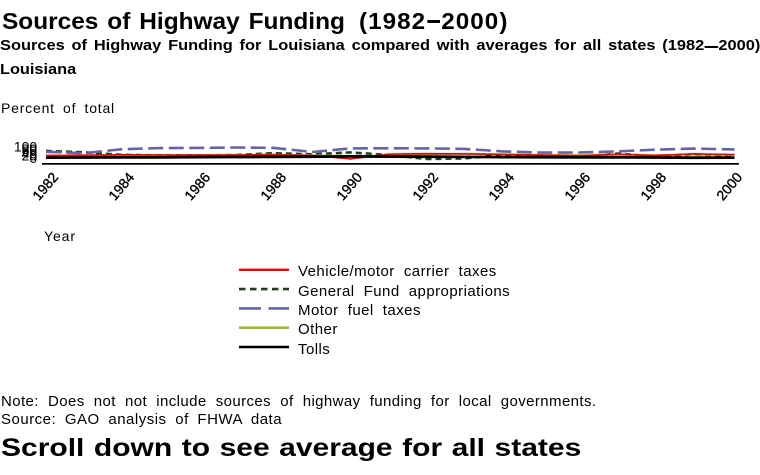 This screenshot has width=760, height=475. I want to click on svg-text: 20, so click(30, 156).